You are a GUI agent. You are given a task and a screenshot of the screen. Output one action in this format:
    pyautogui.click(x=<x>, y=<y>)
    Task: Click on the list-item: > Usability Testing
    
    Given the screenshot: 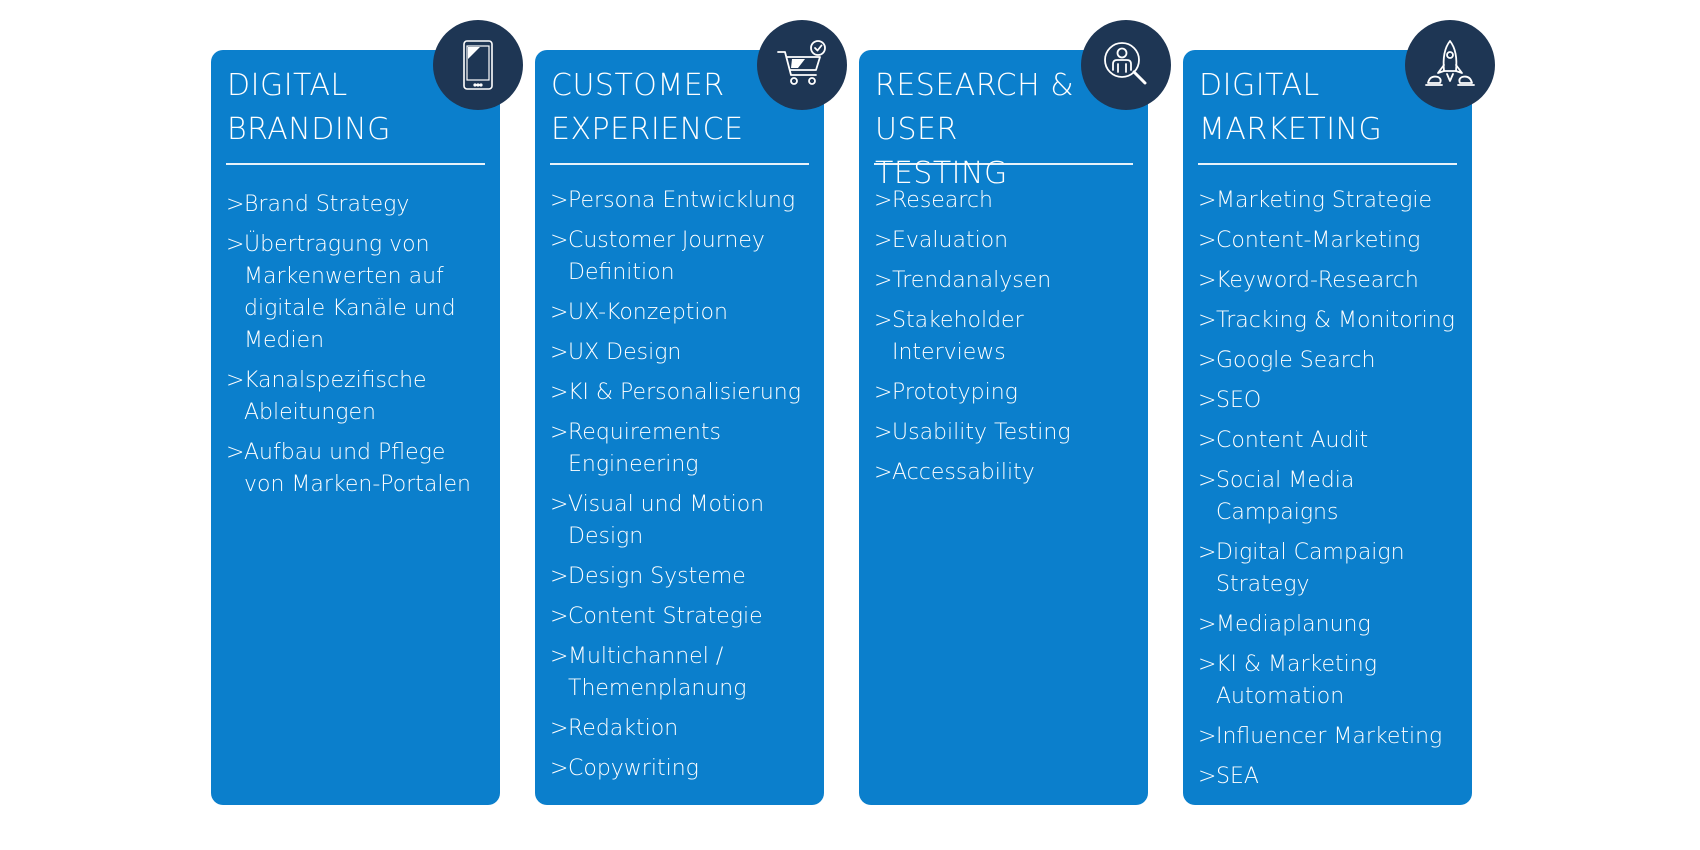 What is the action you would take?
    pyautogui.click(x=1007, y=433)
    